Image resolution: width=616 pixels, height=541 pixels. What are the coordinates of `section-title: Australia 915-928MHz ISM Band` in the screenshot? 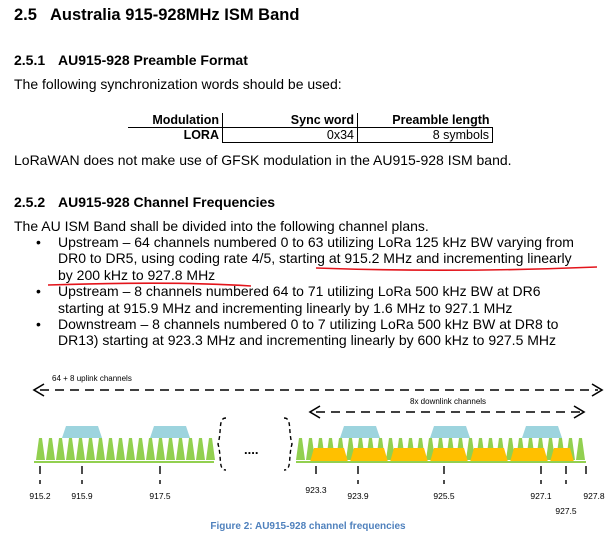 It's located at (175, 15).